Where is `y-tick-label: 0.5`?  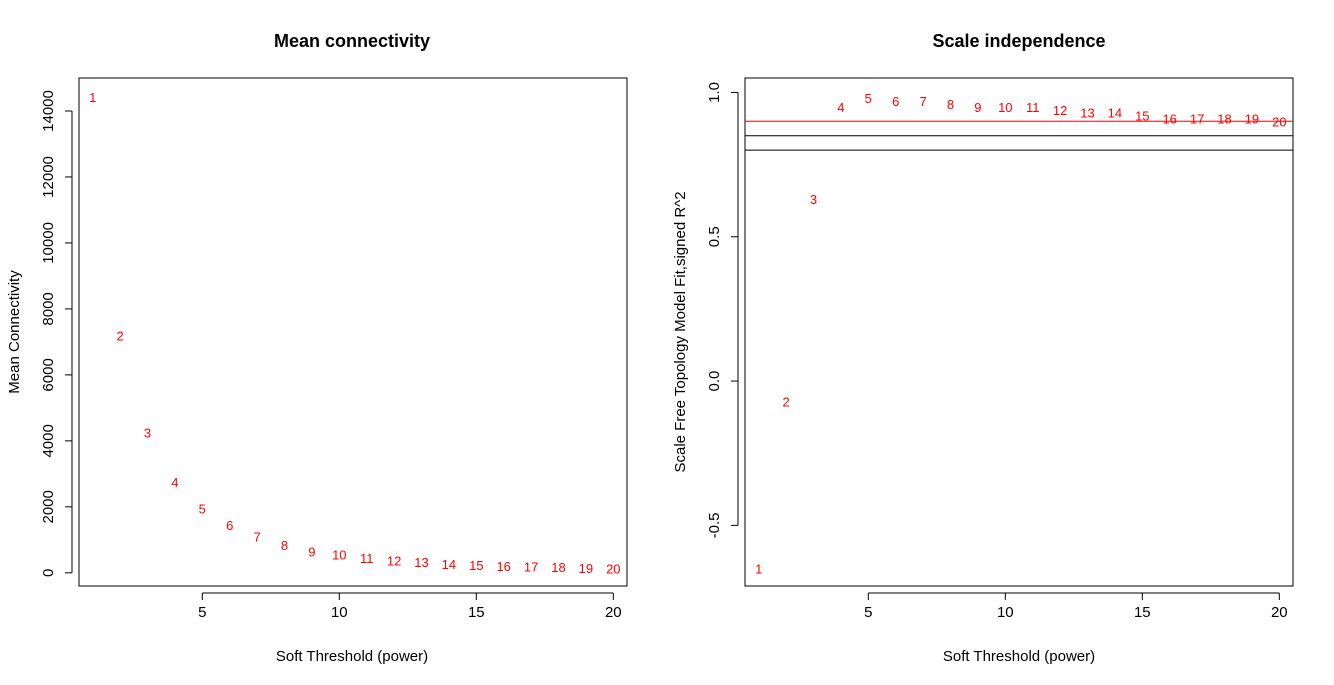 y-tick-label: 0.5 is located at coordinates (714, 236).